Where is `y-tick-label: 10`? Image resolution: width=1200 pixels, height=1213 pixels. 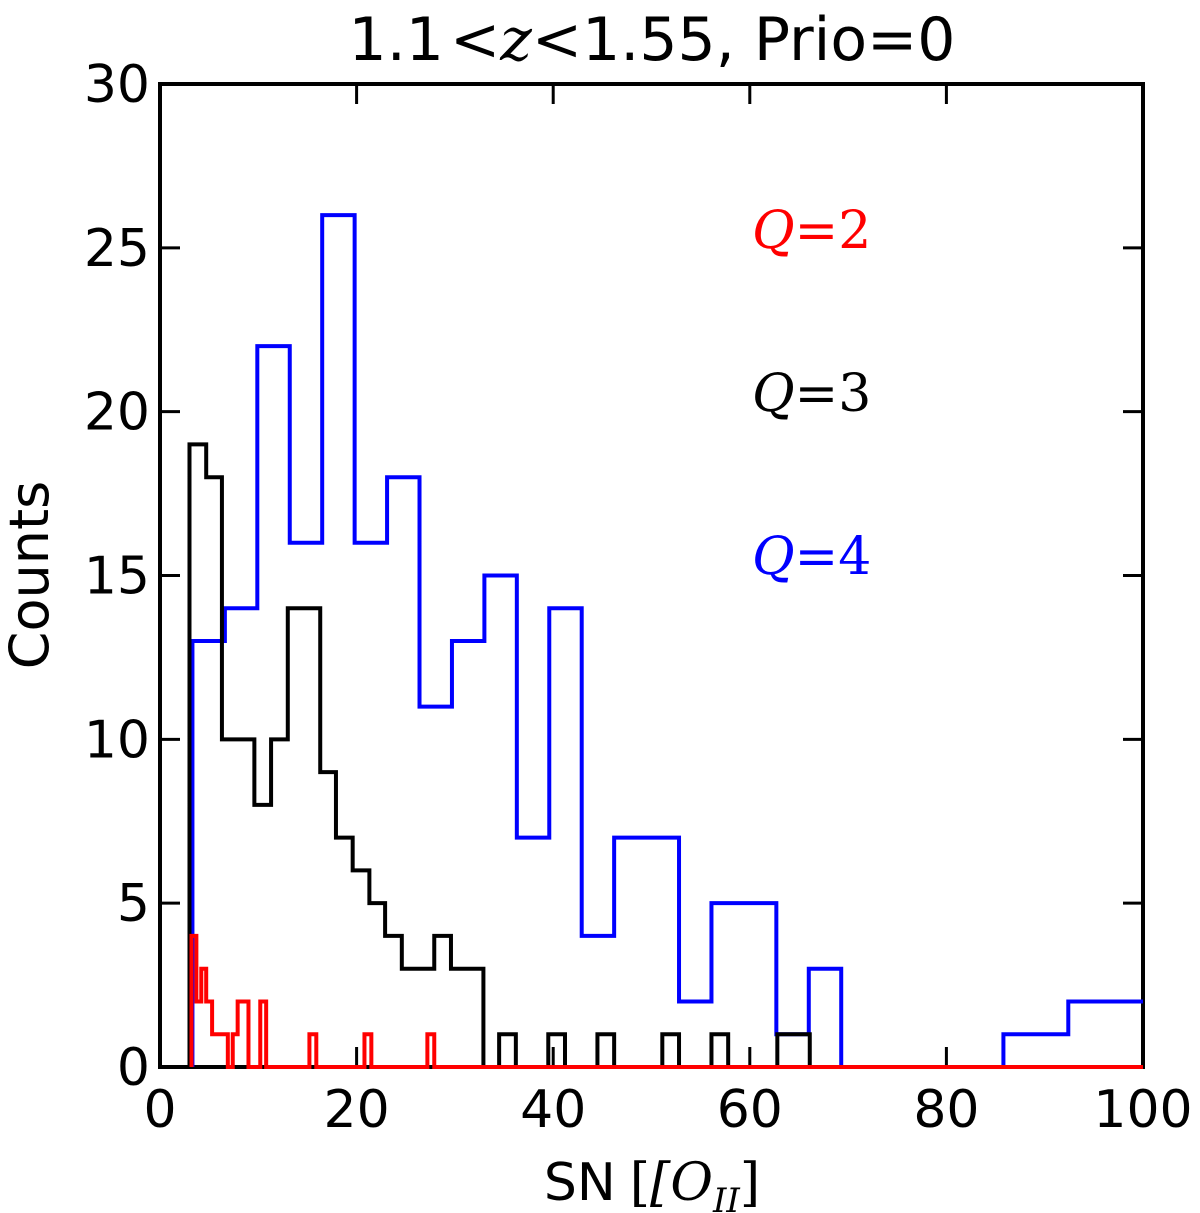 y-tick-label: 10 is located at coordinates (117, 740).